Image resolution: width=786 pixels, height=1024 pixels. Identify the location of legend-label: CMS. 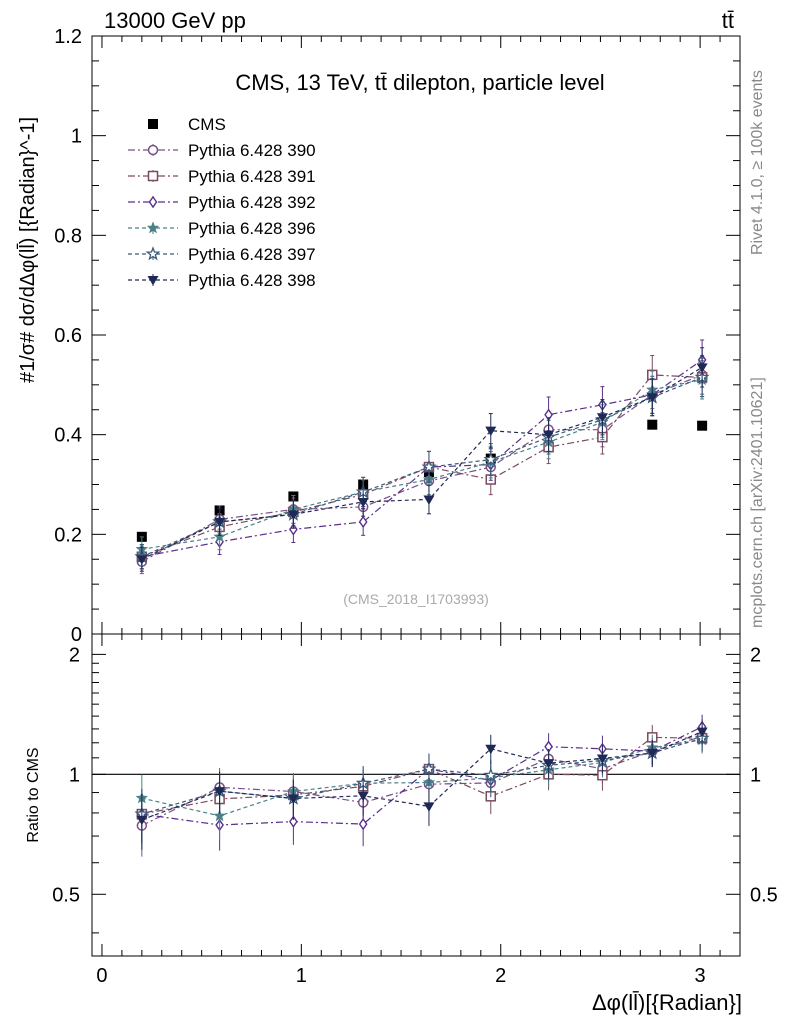
(207, 124).